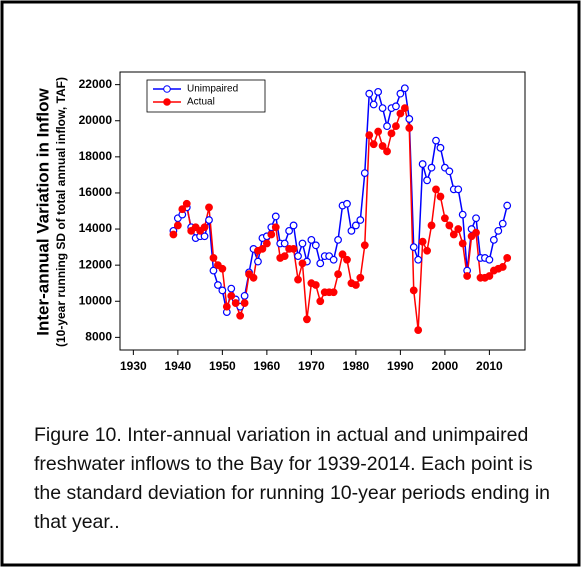  What do you see at coordinates (445, 366) in the screenshot?
I see `x-tick-label: 2000` at bounding box center [445, 366].